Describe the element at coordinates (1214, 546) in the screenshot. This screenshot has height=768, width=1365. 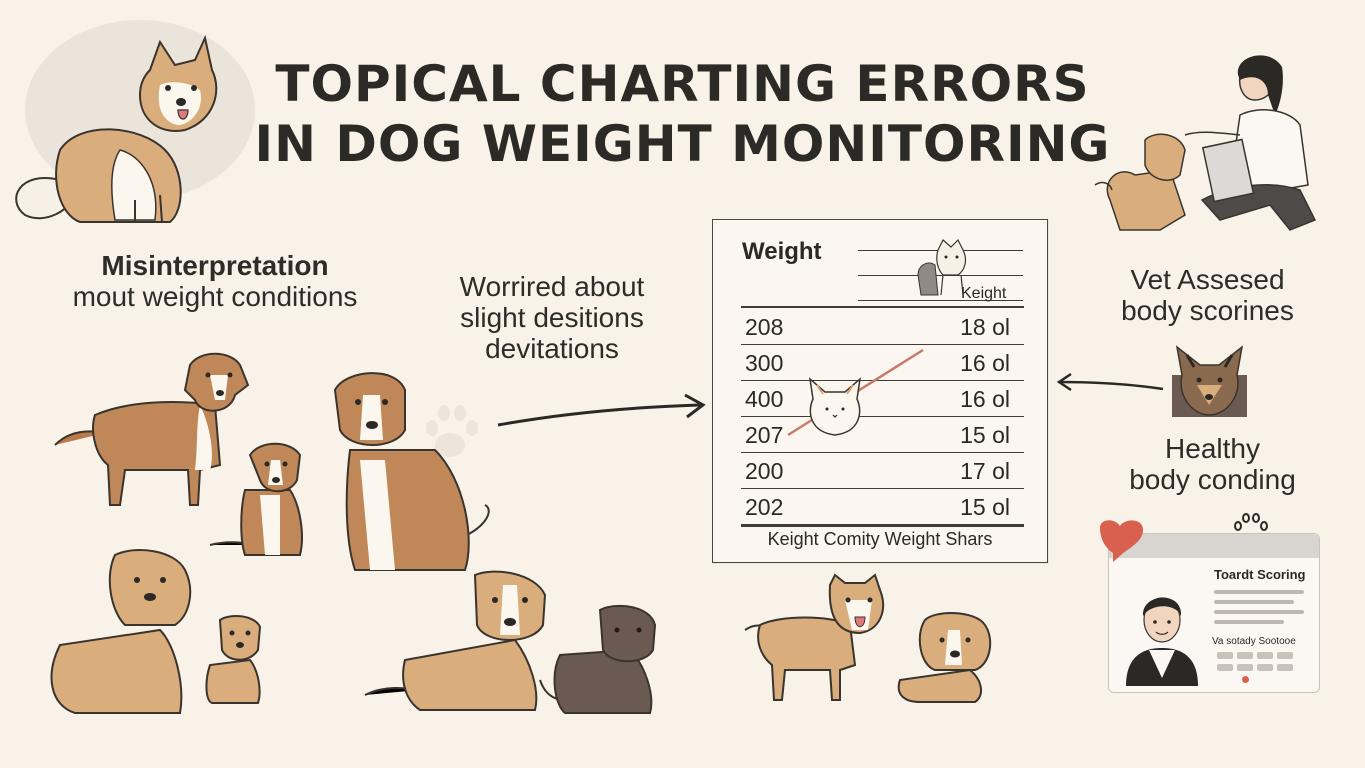
I see `card-header-bar` at that location.